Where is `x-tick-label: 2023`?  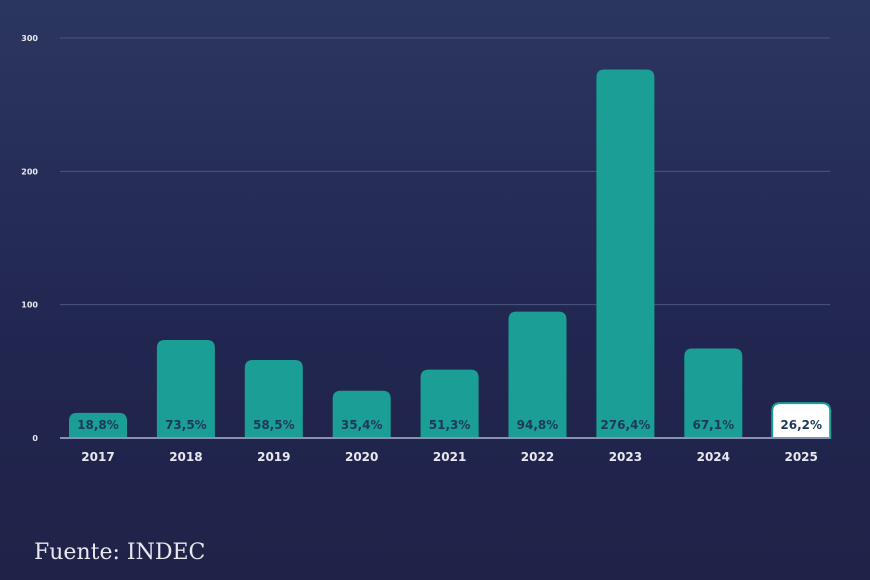 x-tick-label: 2023 is located at coordinates (625, 457).